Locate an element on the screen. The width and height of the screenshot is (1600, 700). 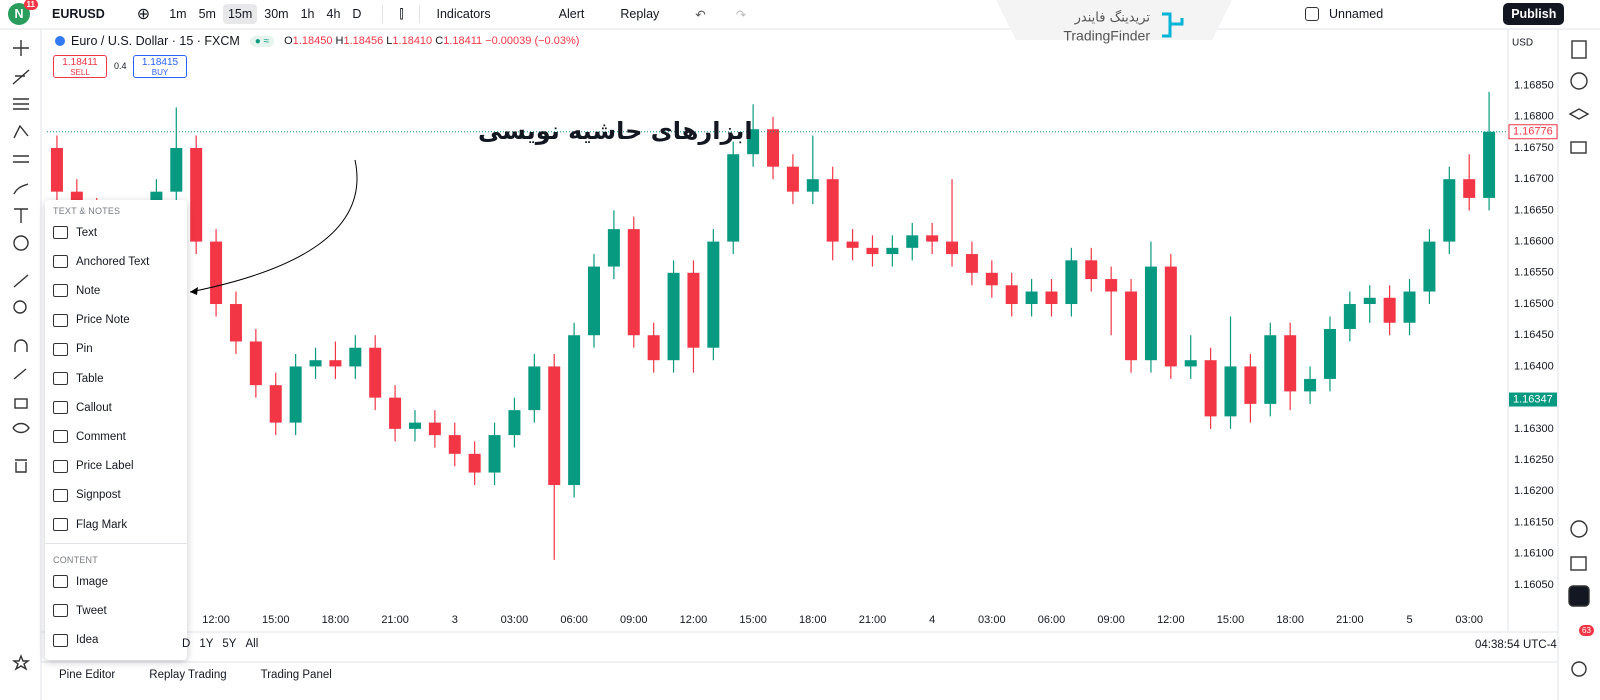
interval: 5m is located at coordinates (207, 14).